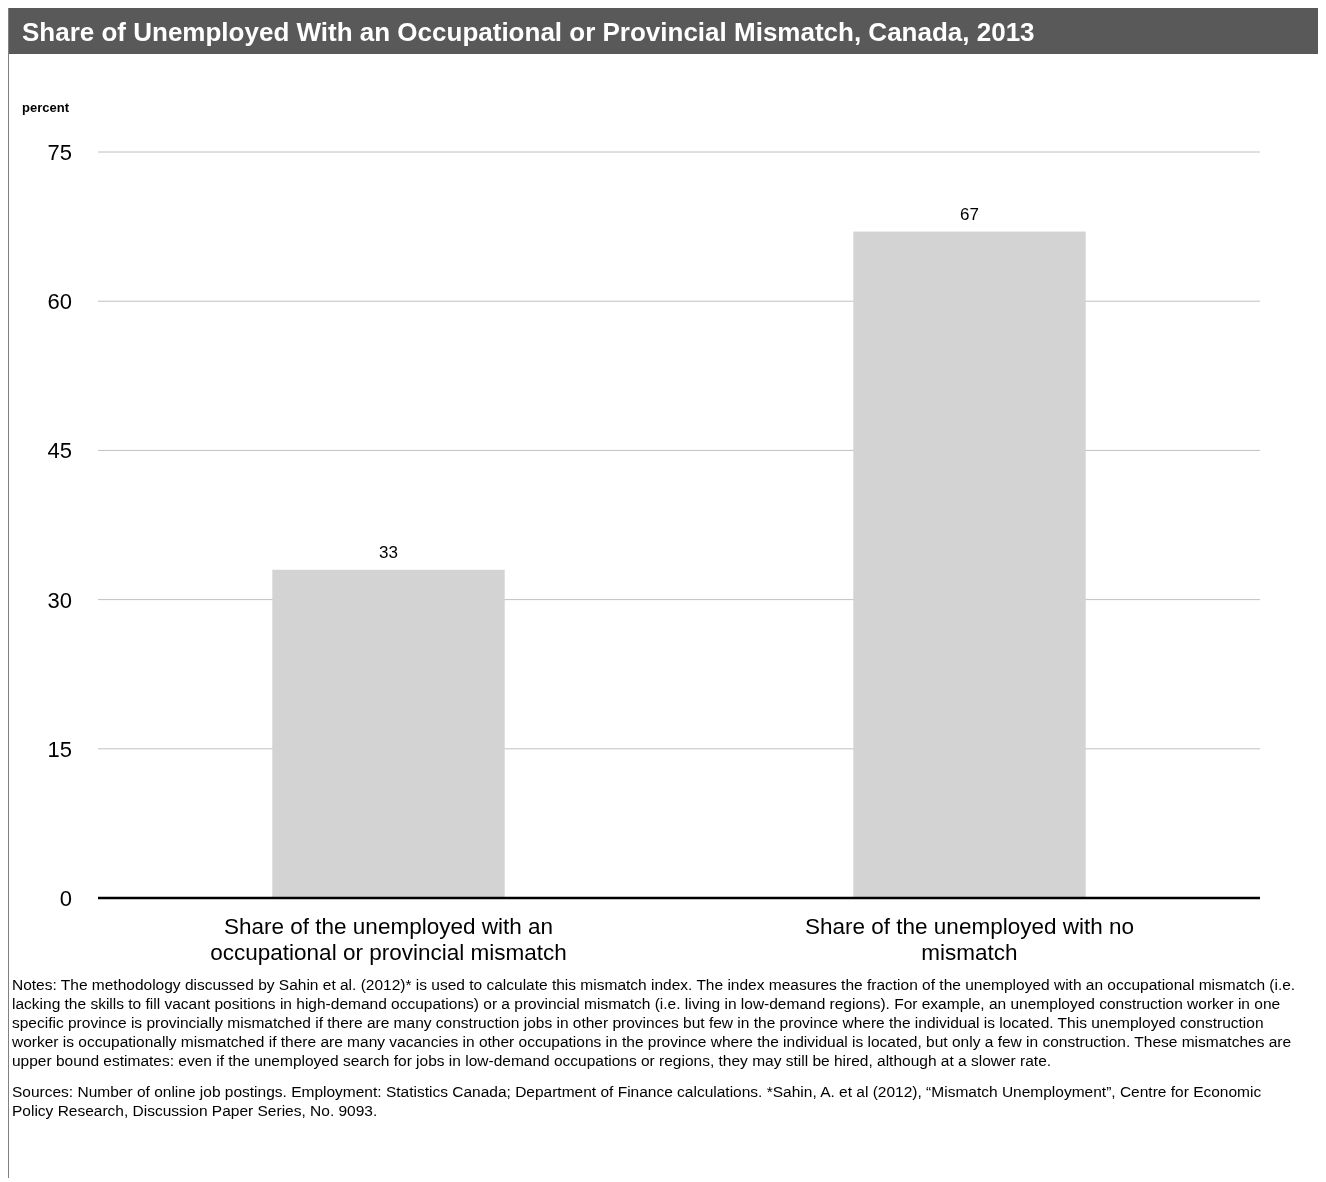 The image size is (1326, 1182). I want to click on chart-title: Share of Unemployed With an Occupational or Provincial Mismatch, Canada, 2013, so click(528, 32).